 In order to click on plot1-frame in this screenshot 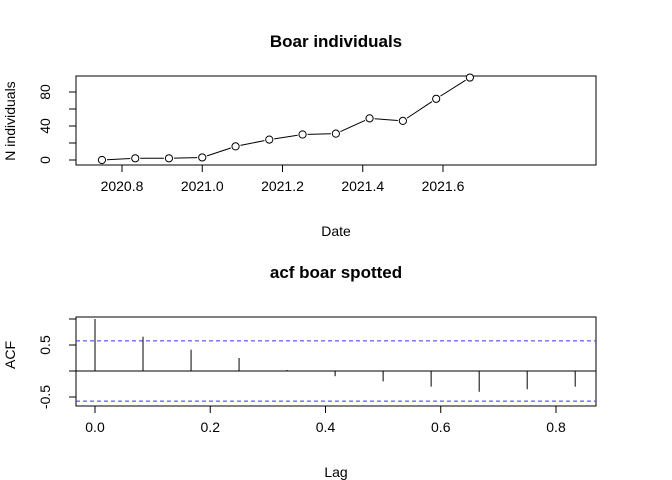, I will do `click(336, 120)`.